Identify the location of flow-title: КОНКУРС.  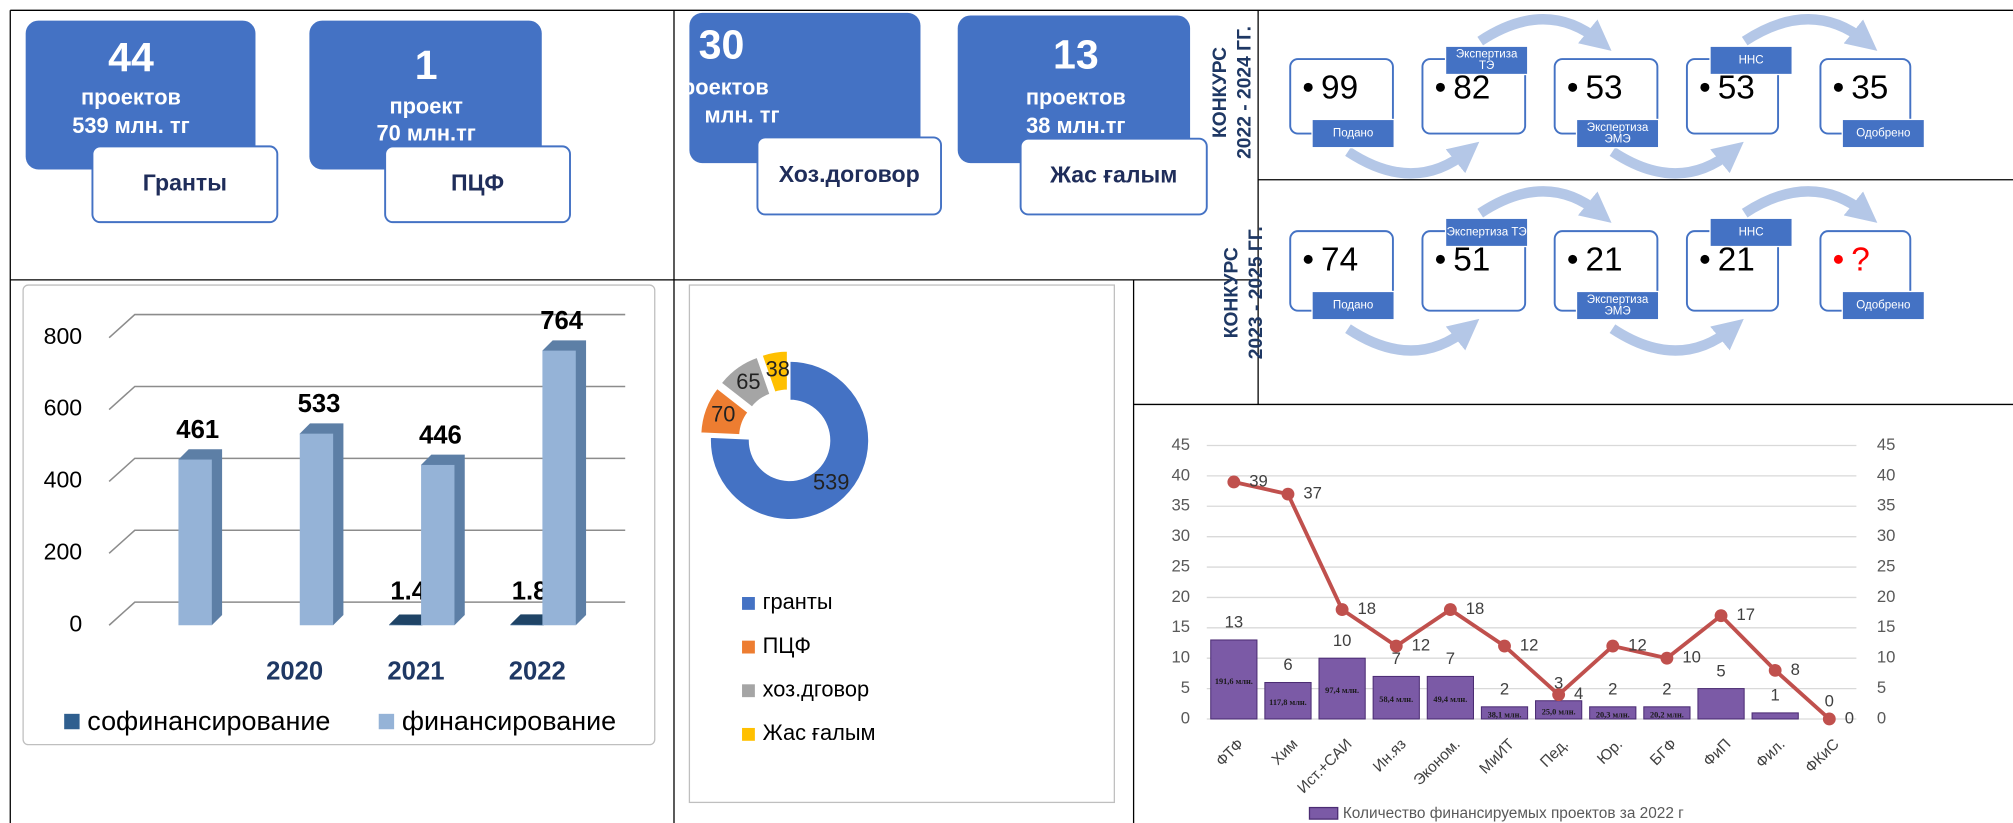
(1232, 292).